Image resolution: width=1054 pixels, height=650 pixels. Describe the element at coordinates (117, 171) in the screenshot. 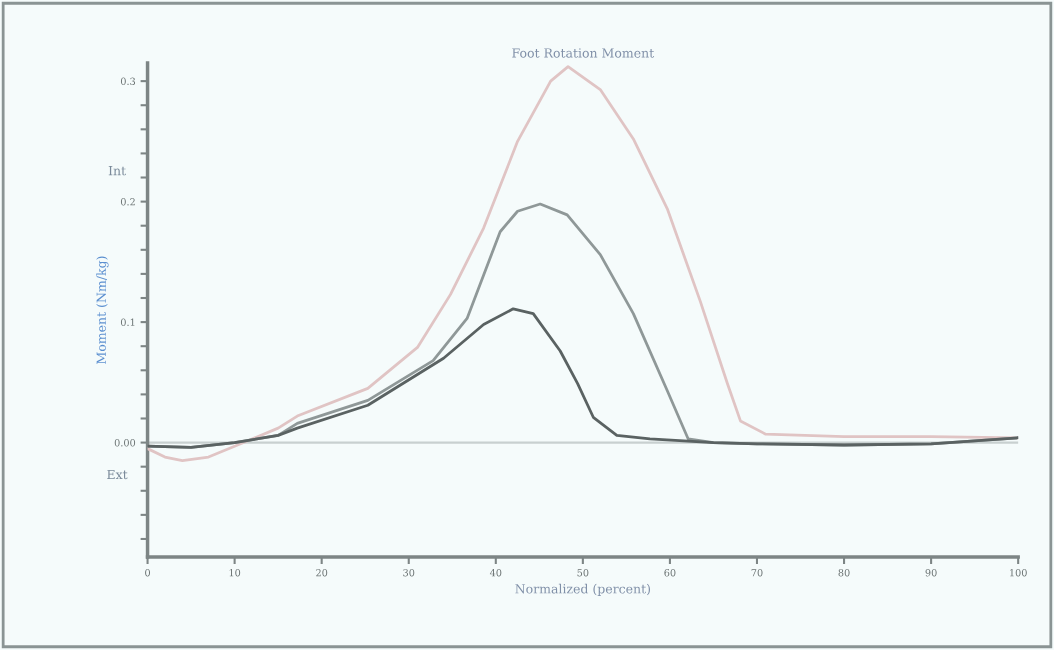

I see `text: Int` at that location.